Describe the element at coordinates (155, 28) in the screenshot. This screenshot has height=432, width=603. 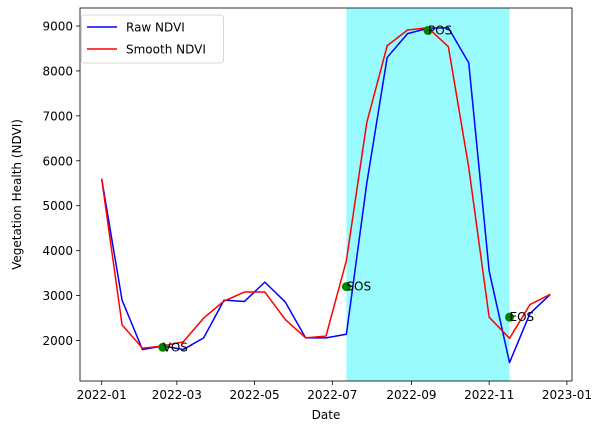
I see `legend-entry: Raw NDVI` at that location.